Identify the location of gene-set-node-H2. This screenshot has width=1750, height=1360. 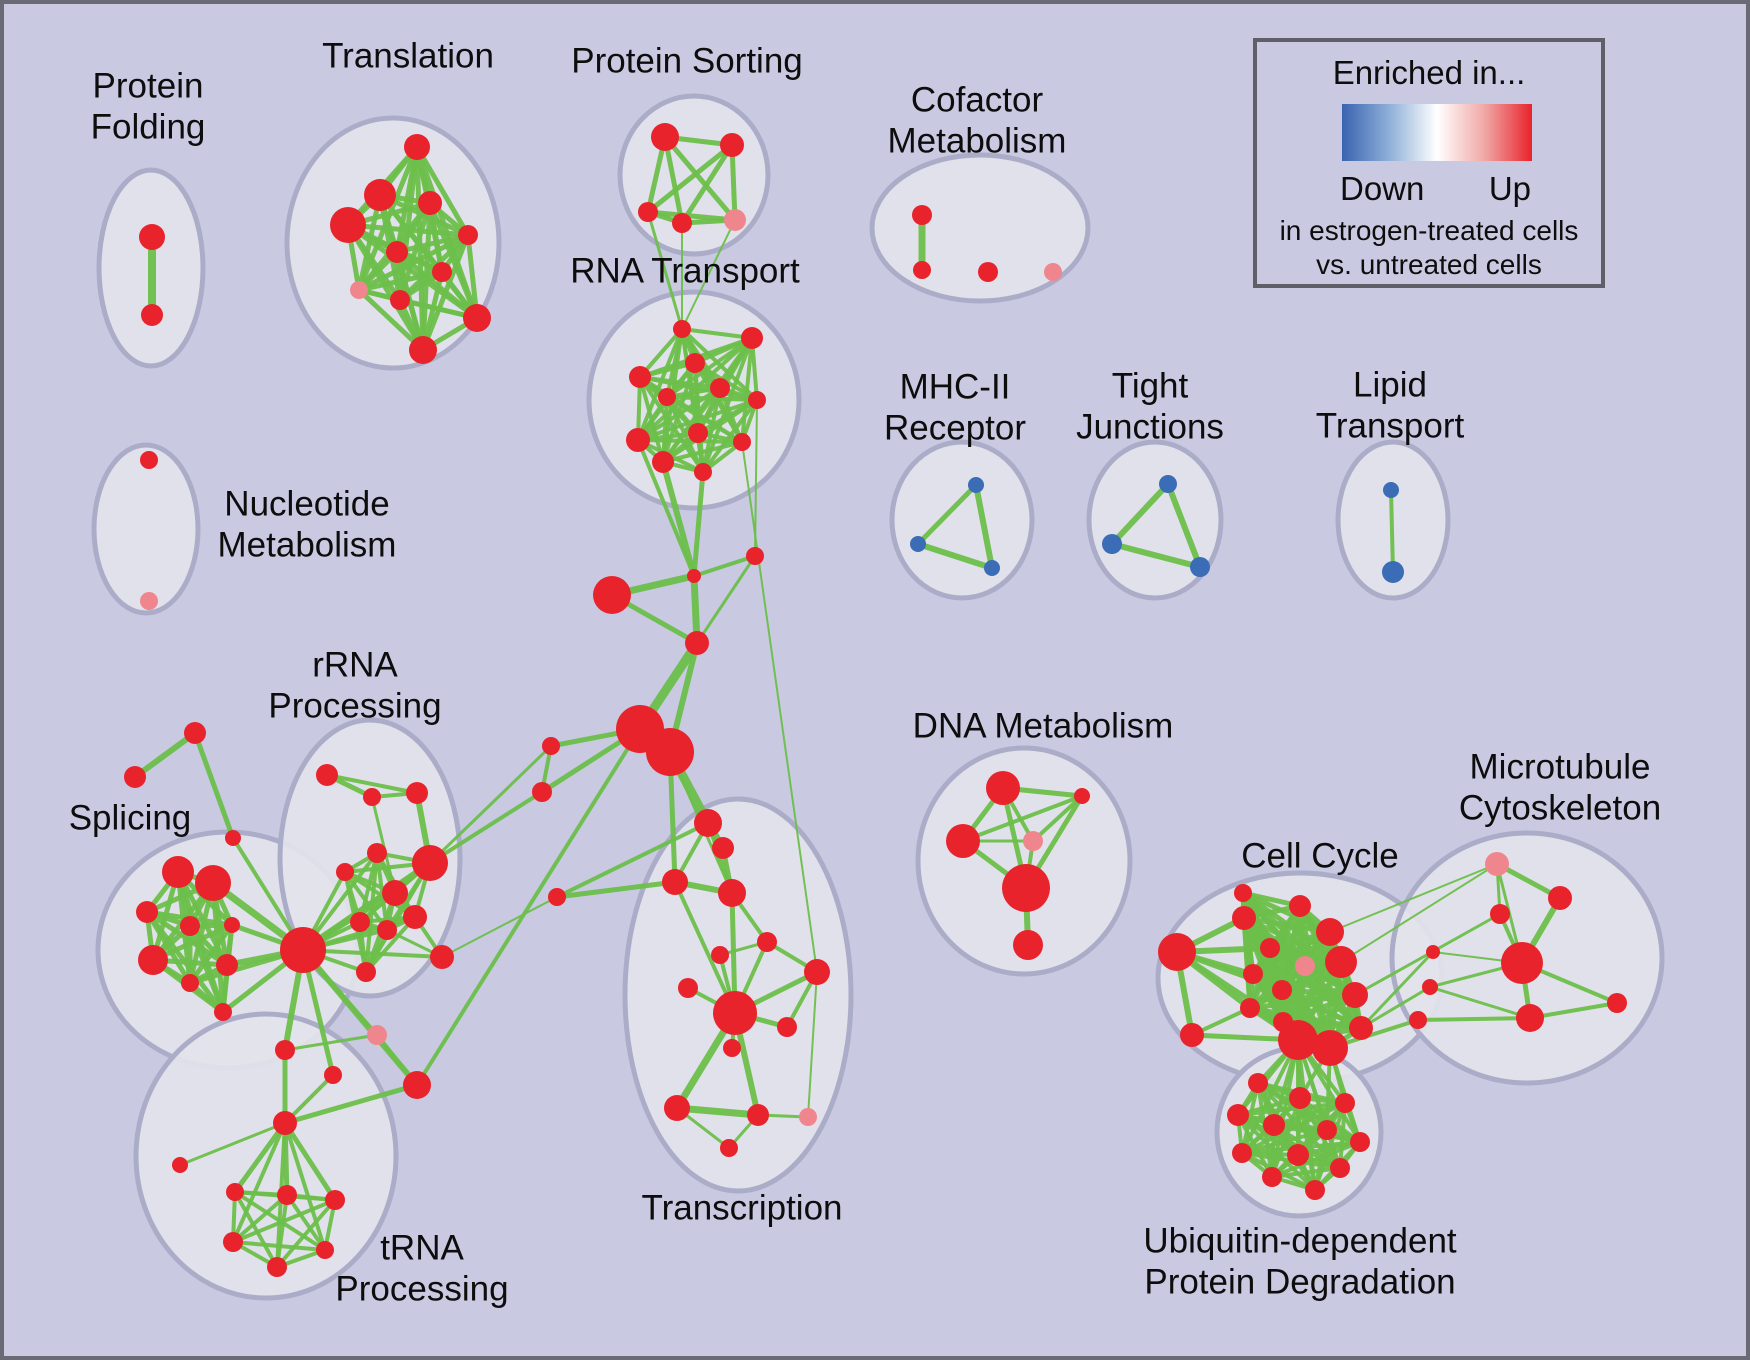
(670, 752).